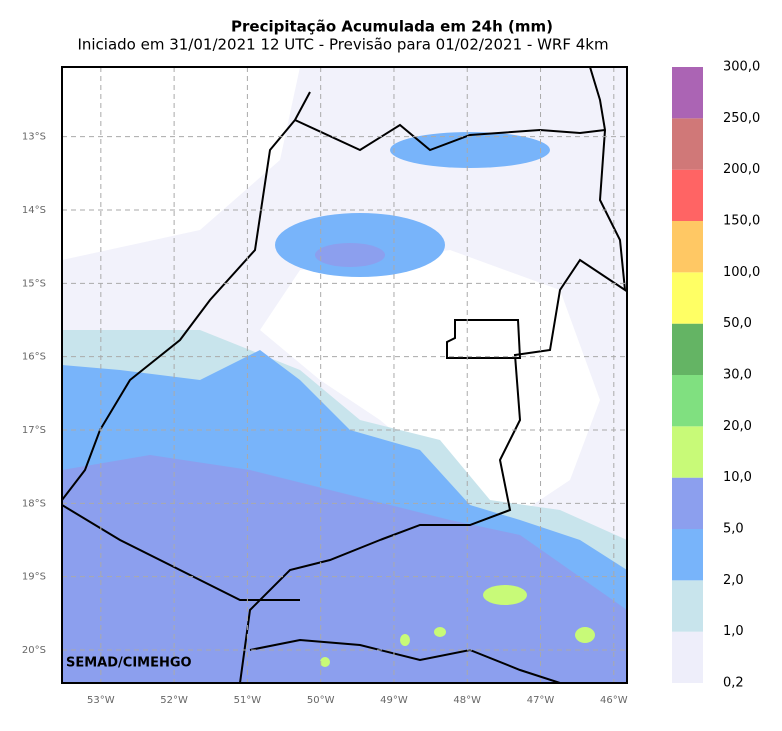 The width and height of the screenshot is (782, 731). What do you see at coordinates (174, 700) in the screenshot?
I see `x-tick-label: 52°W` at bounding box center [174, 700].